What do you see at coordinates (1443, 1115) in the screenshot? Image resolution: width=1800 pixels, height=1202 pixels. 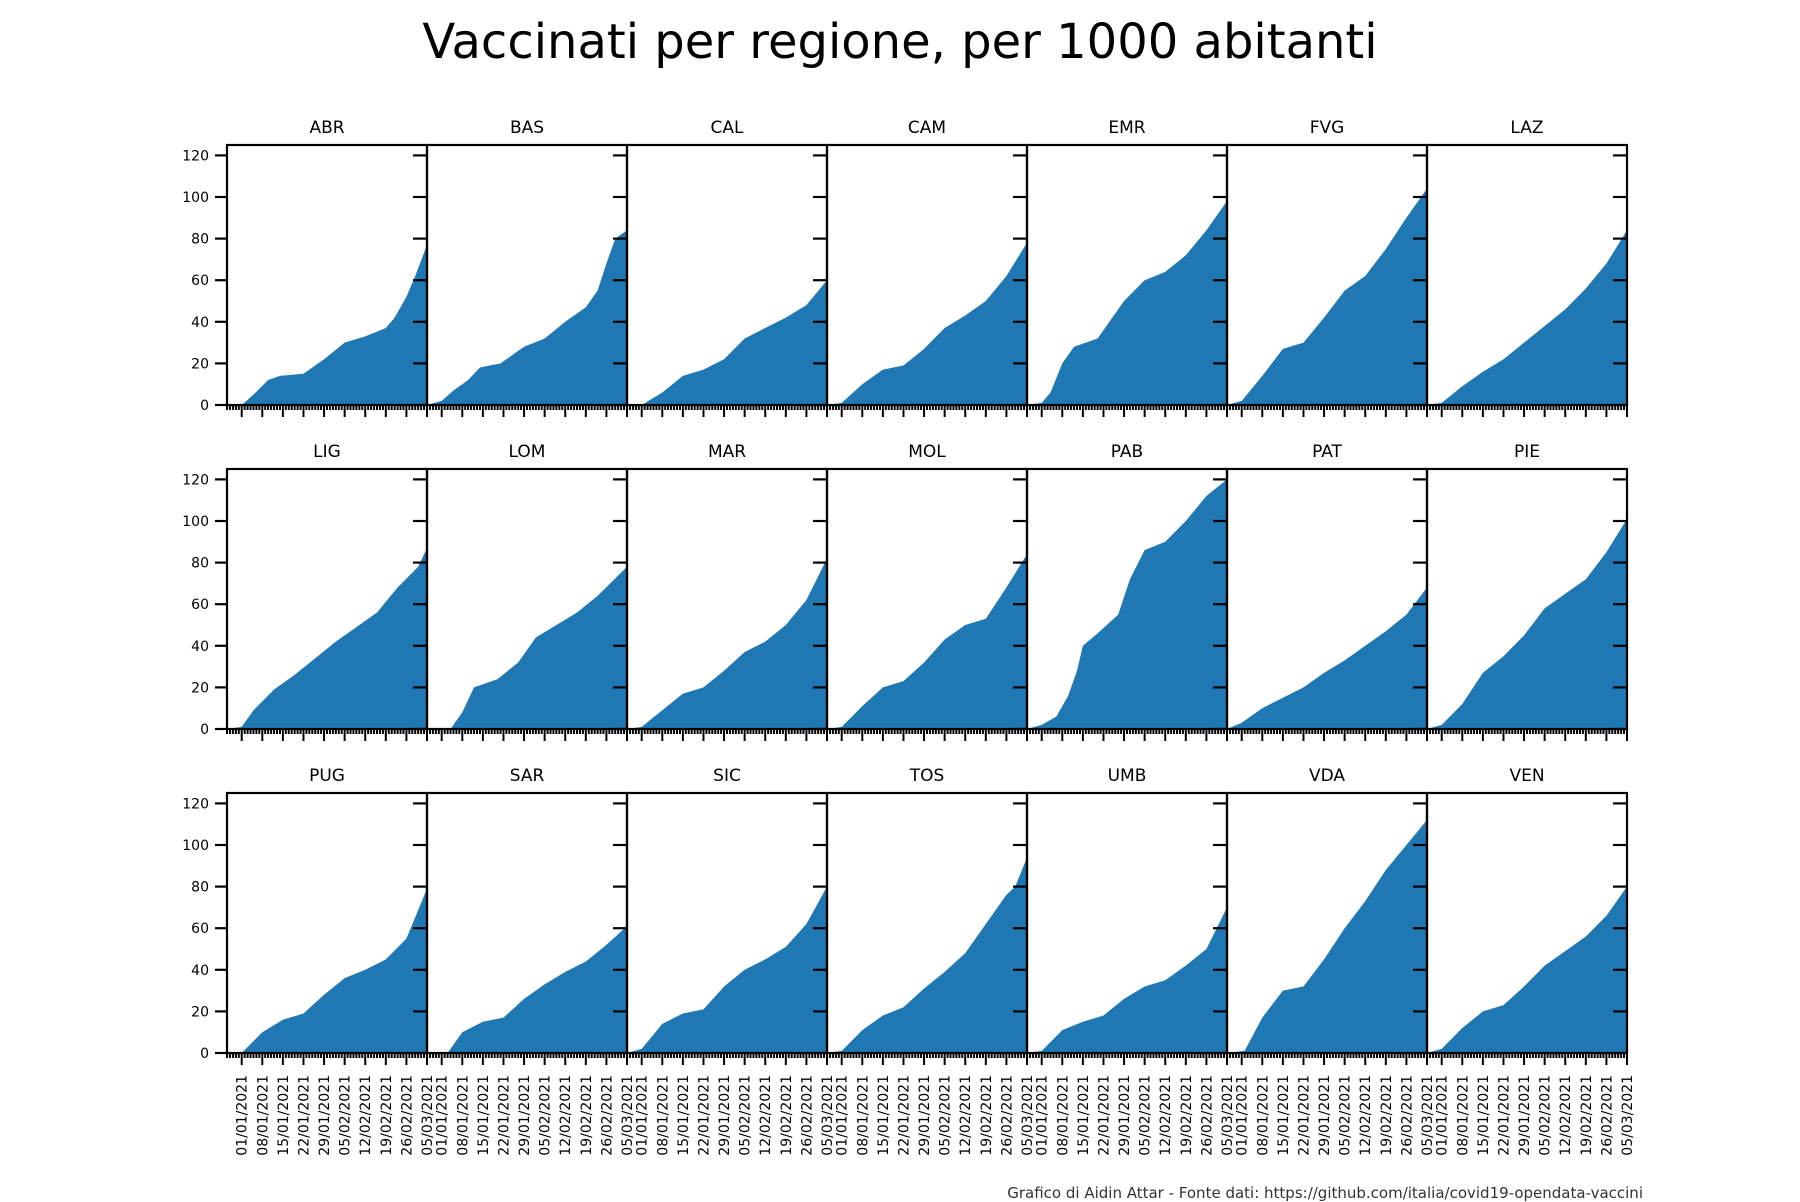 I see `xtick-label-ven-0: 01/01/2021` at bounding box center [1443, 1115].